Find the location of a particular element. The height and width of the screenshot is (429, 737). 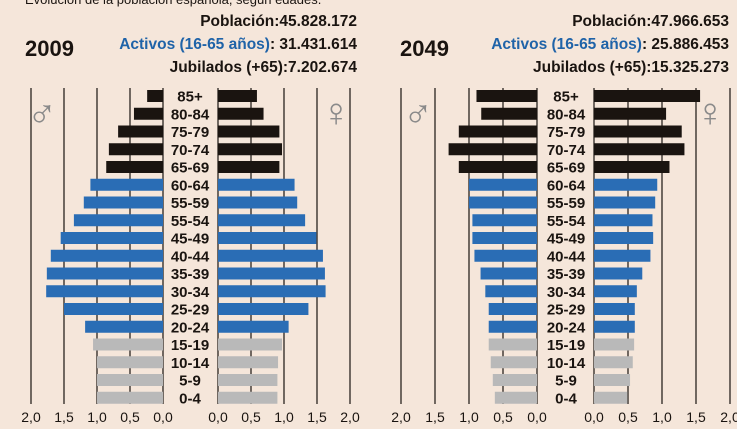

stat-value: 7.202.674 is located at coordinates (322, 67).